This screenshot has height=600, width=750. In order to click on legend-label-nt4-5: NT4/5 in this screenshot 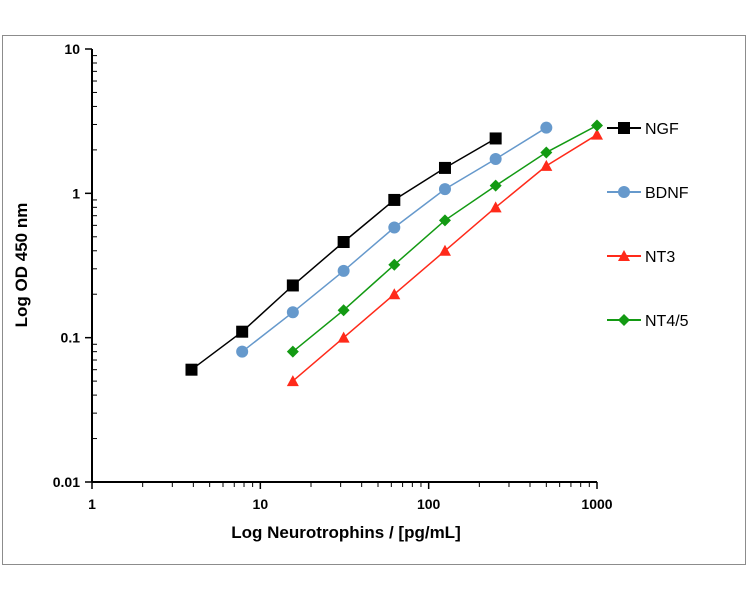, I will do `click(667, 321)`.